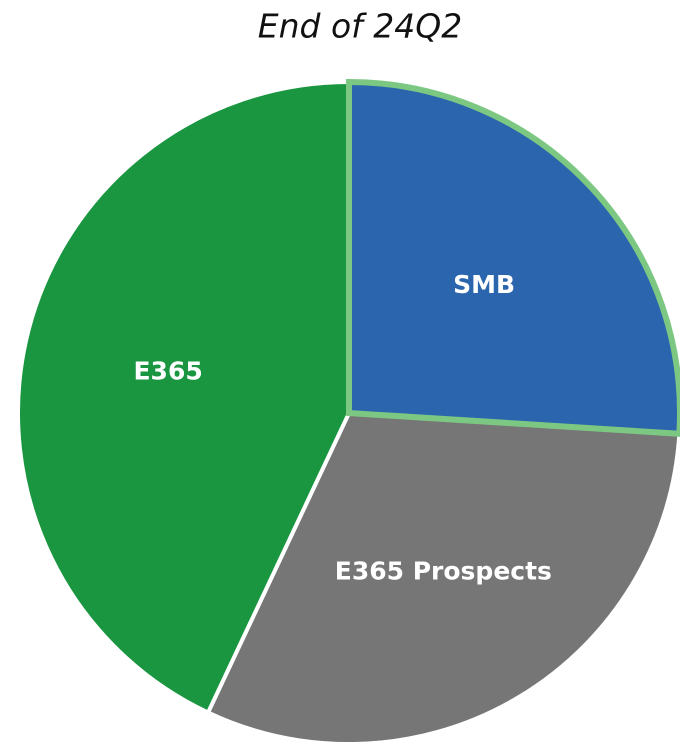 The image size is (680, 748). Describe the element at coordinates (443, 571) in the screenshot. I see `slice-label: E365 Prospects` at that location.